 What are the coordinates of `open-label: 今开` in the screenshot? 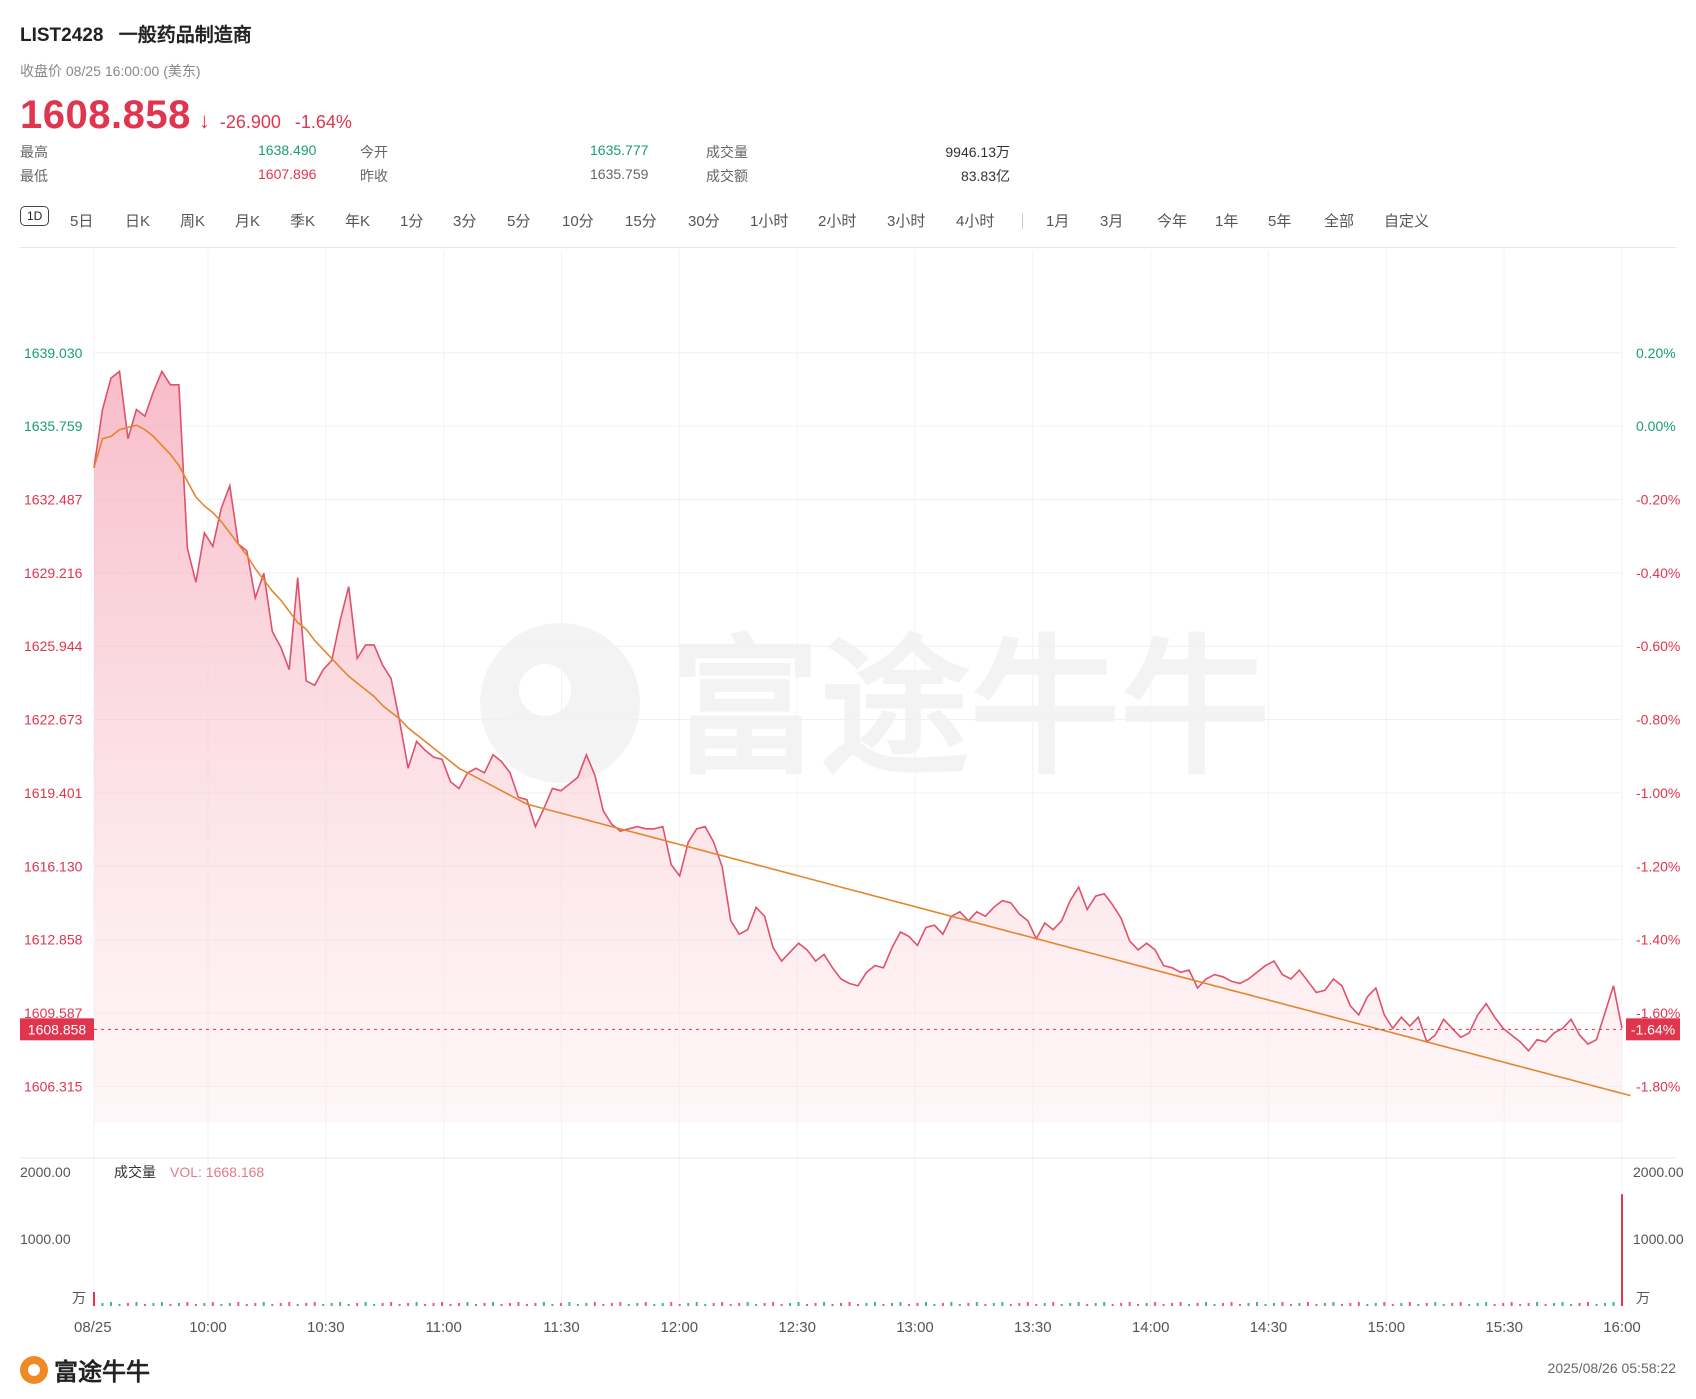 It's located at (374, 152).